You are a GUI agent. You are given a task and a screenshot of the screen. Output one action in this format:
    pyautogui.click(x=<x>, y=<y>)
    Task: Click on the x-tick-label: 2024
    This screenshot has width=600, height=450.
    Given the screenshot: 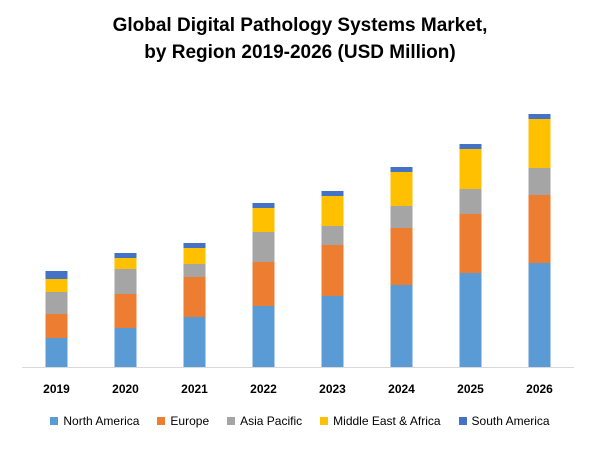 What is the action you would take?
    pyautogui.click(x=401, y=389)
    